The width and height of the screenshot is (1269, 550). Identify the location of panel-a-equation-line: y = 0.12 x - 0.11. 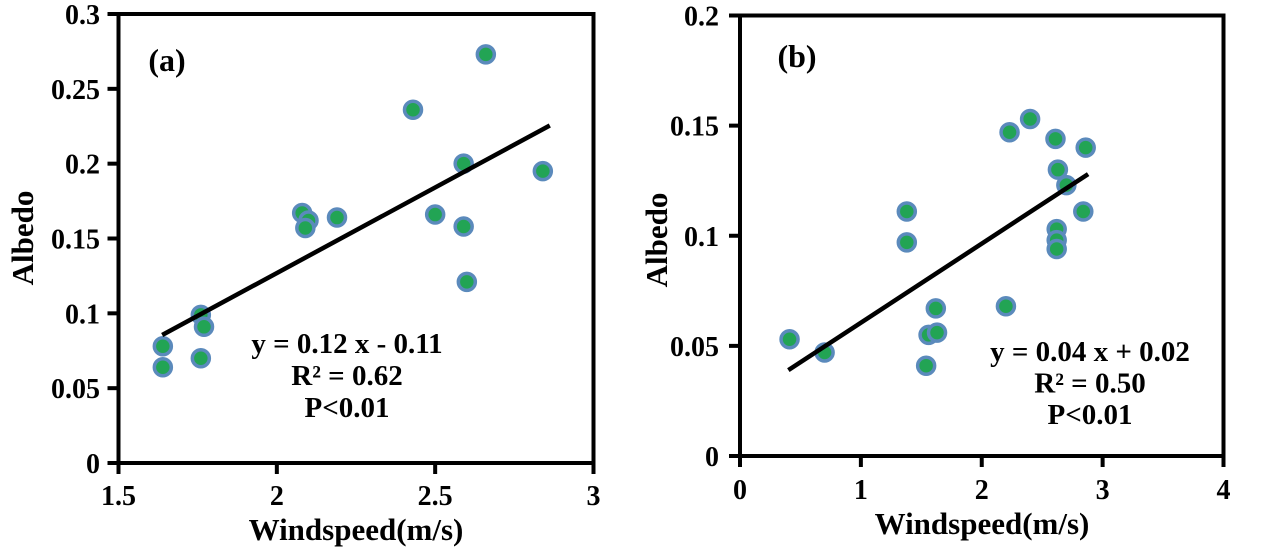
(346, 344).